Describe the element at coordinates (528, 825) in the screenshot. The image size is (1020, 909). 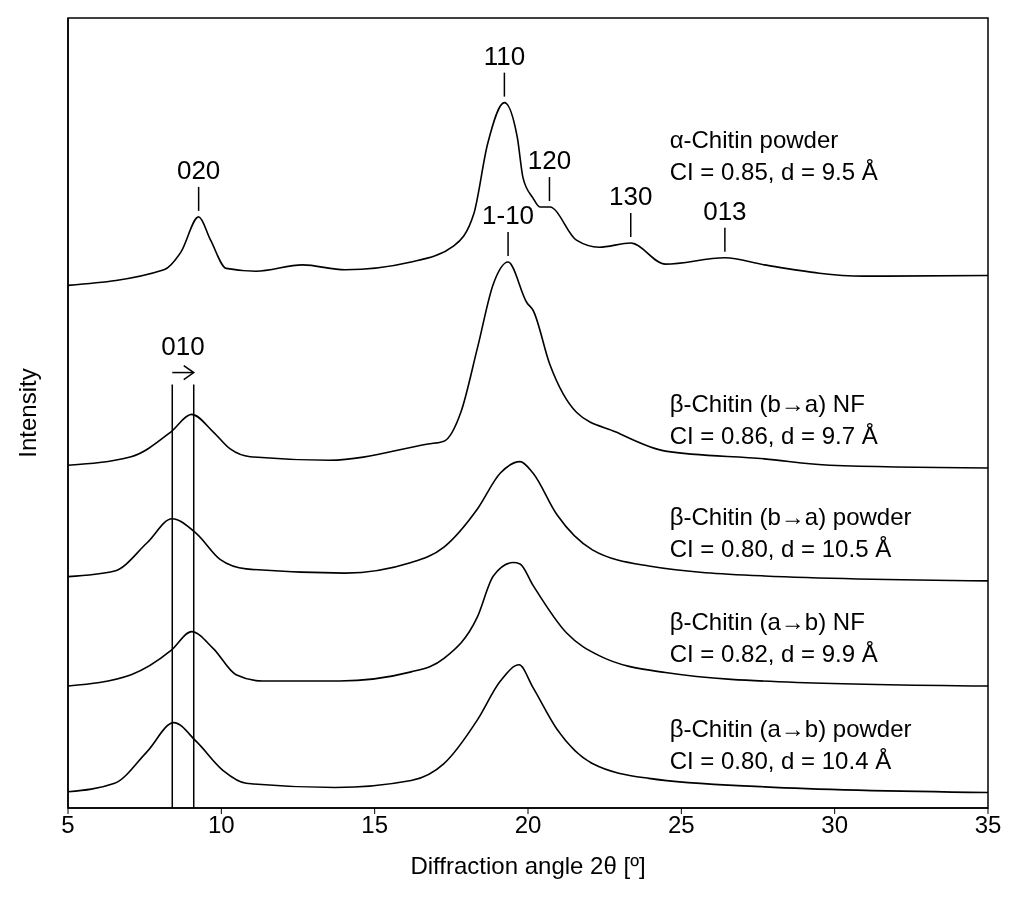
I see `x-tick-label: 20` at that location.